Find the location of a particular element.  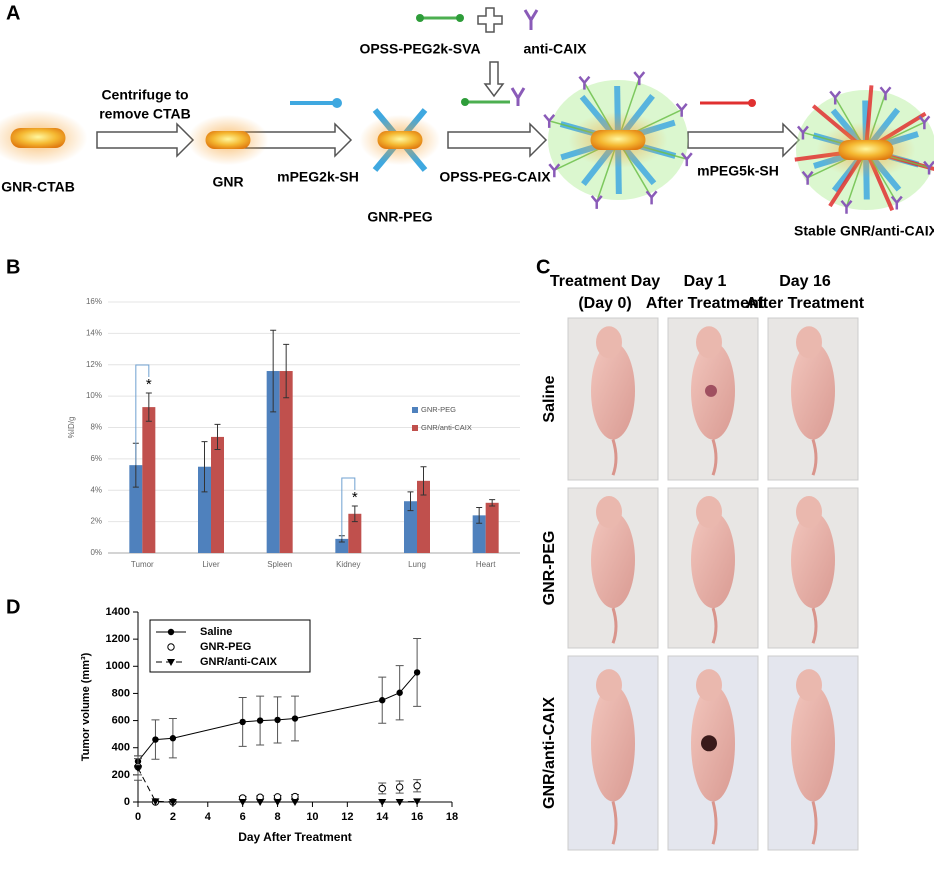

y-axis-label: Tumor volume (mm³) is located at coordinates (86, 706).